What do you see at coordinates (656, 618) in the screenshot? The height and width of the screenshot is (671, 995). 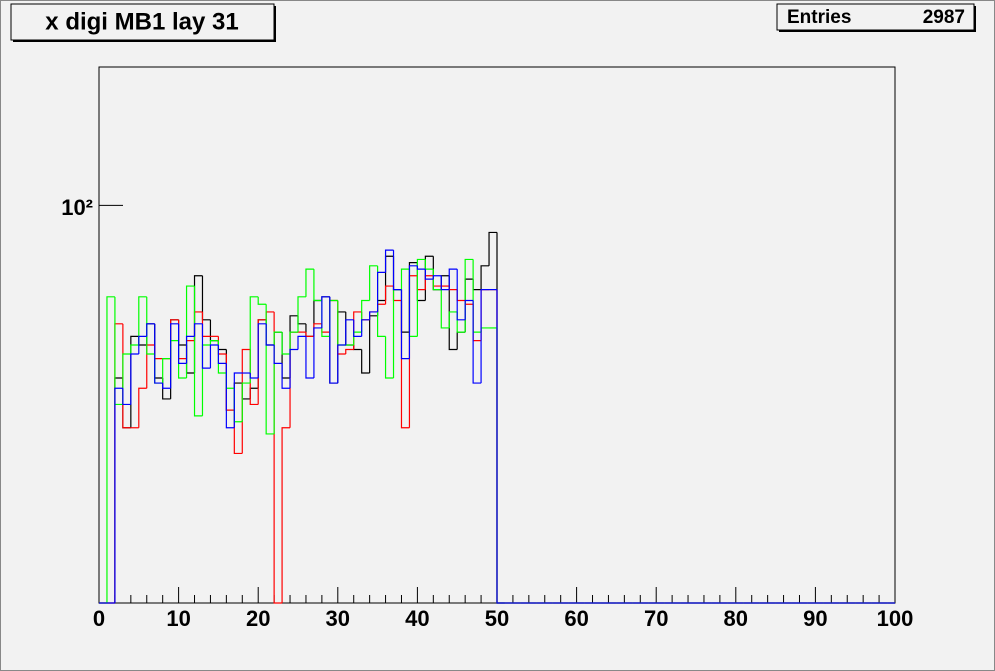 I see `x-tick-label: 70` at bounding box center [656, 618].